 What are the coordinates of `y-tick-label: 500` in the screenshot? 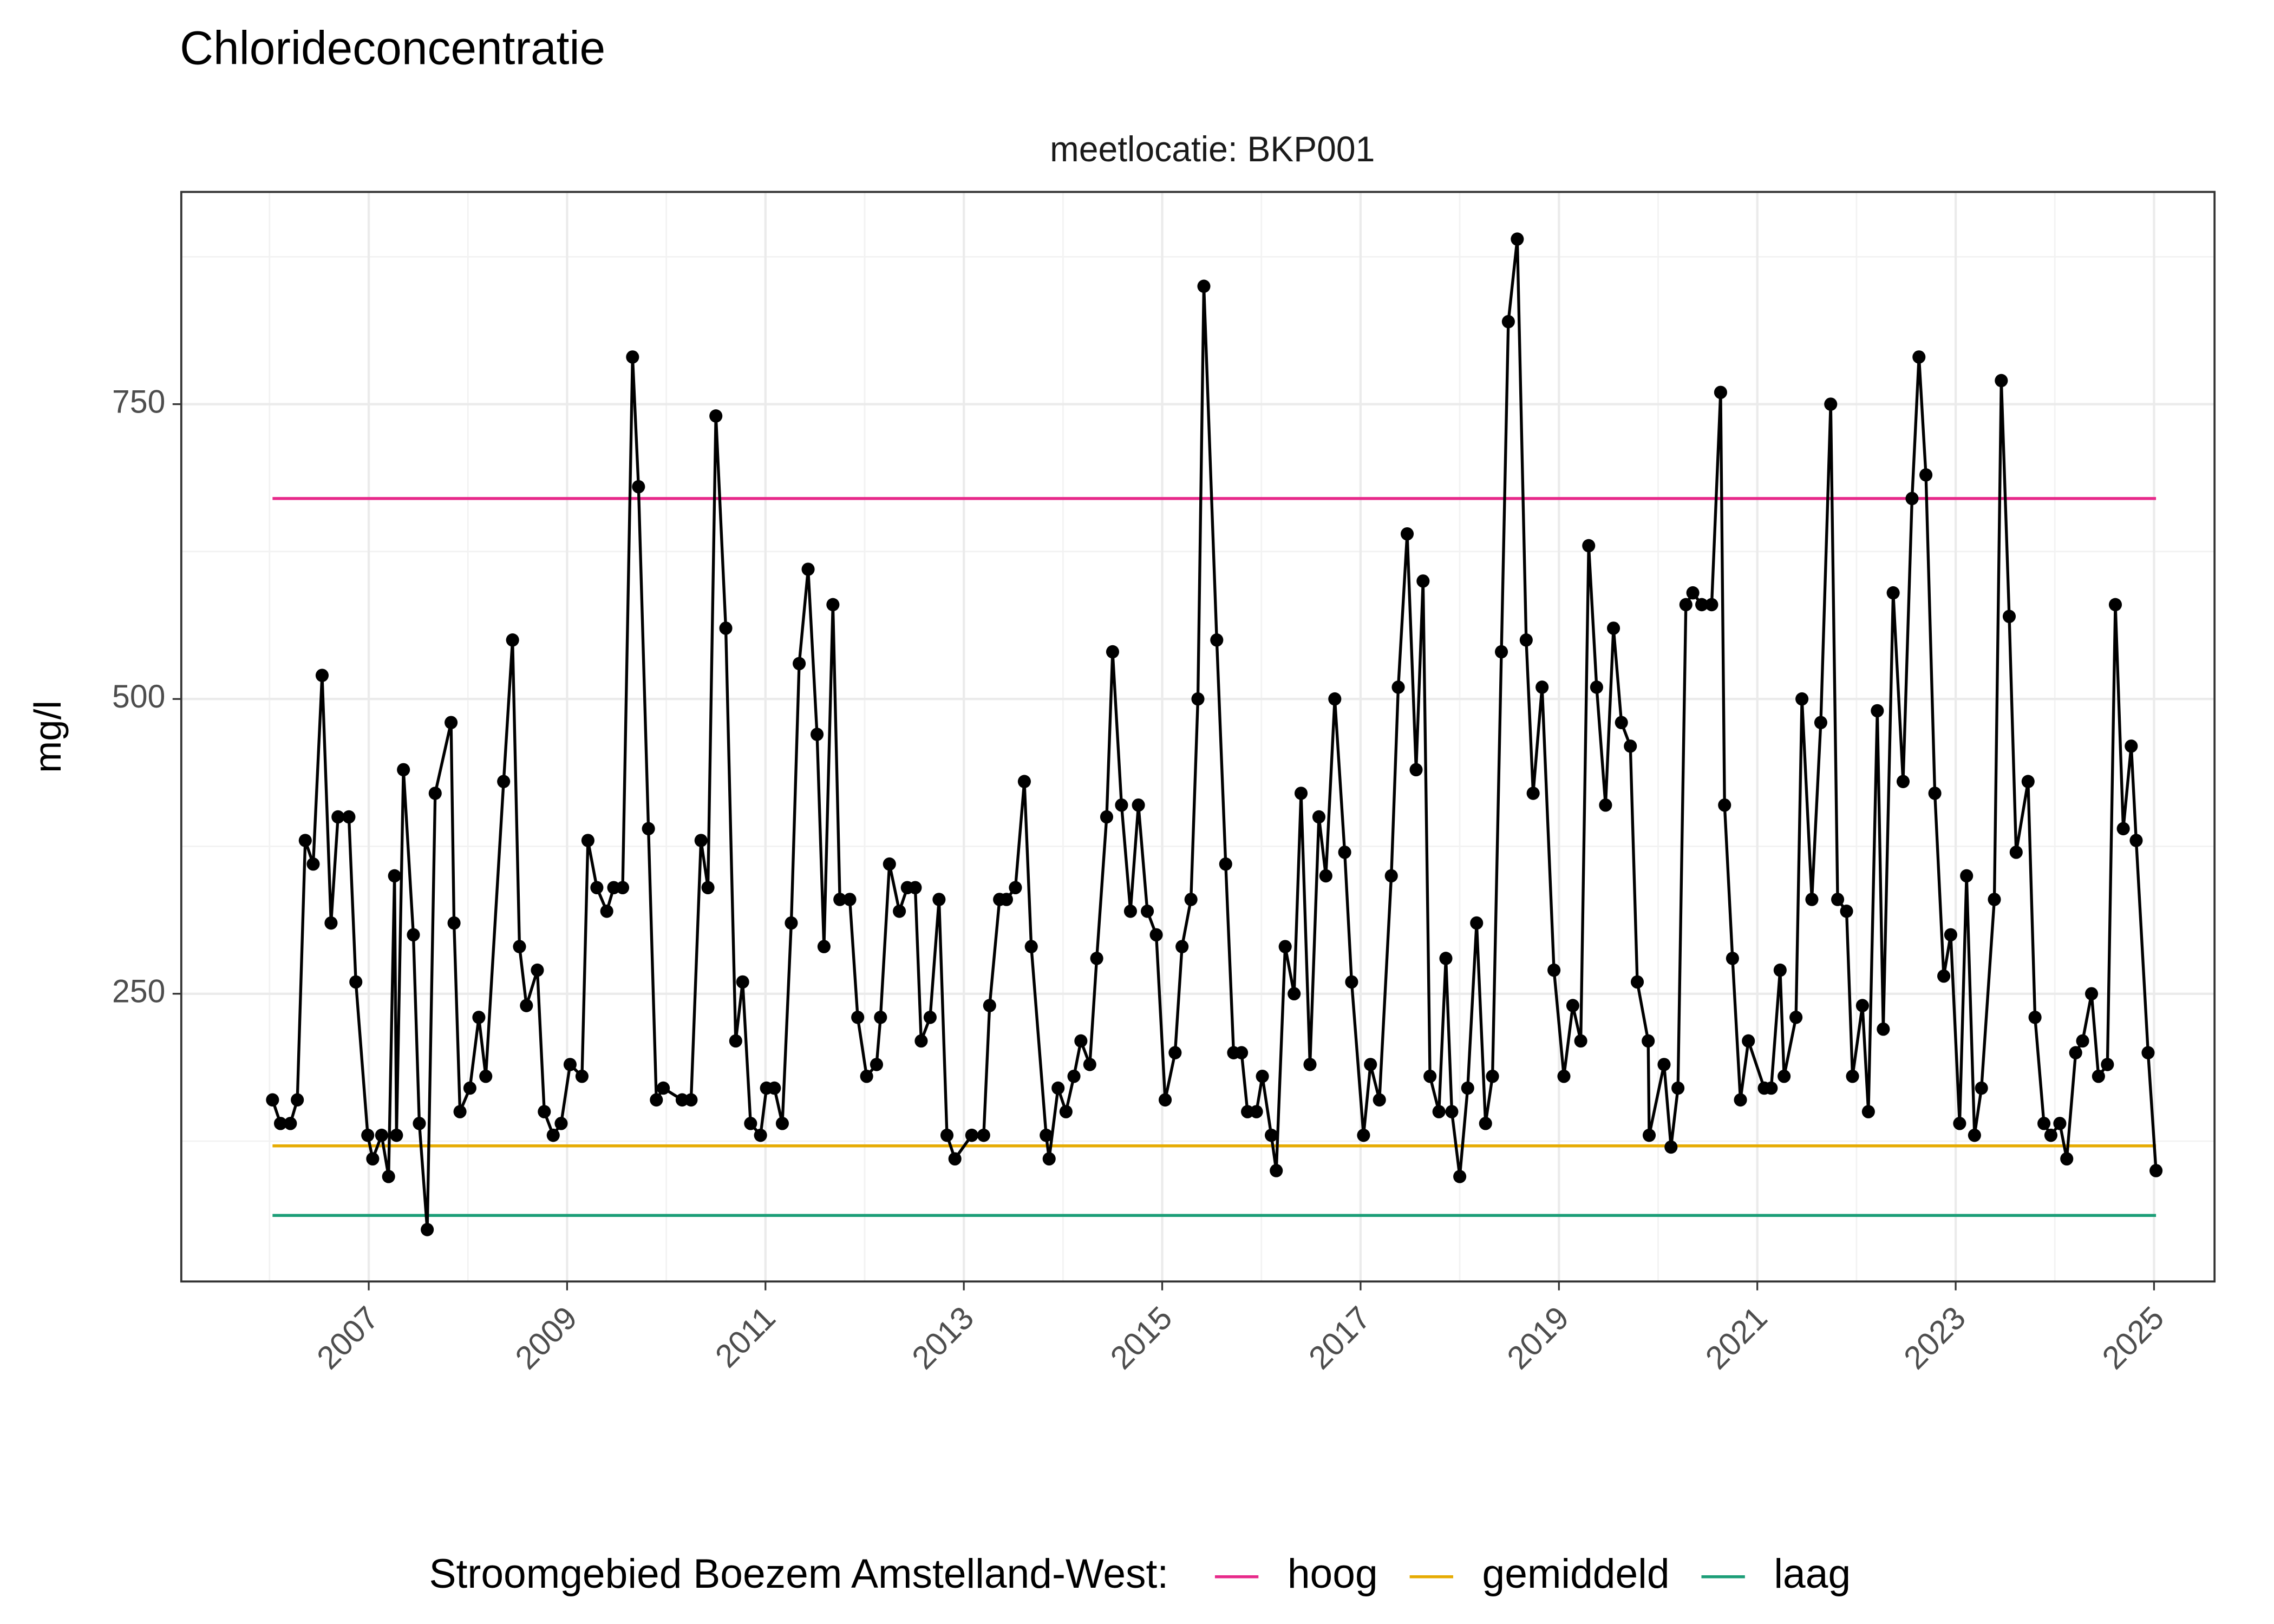 It's located at (139, 696).